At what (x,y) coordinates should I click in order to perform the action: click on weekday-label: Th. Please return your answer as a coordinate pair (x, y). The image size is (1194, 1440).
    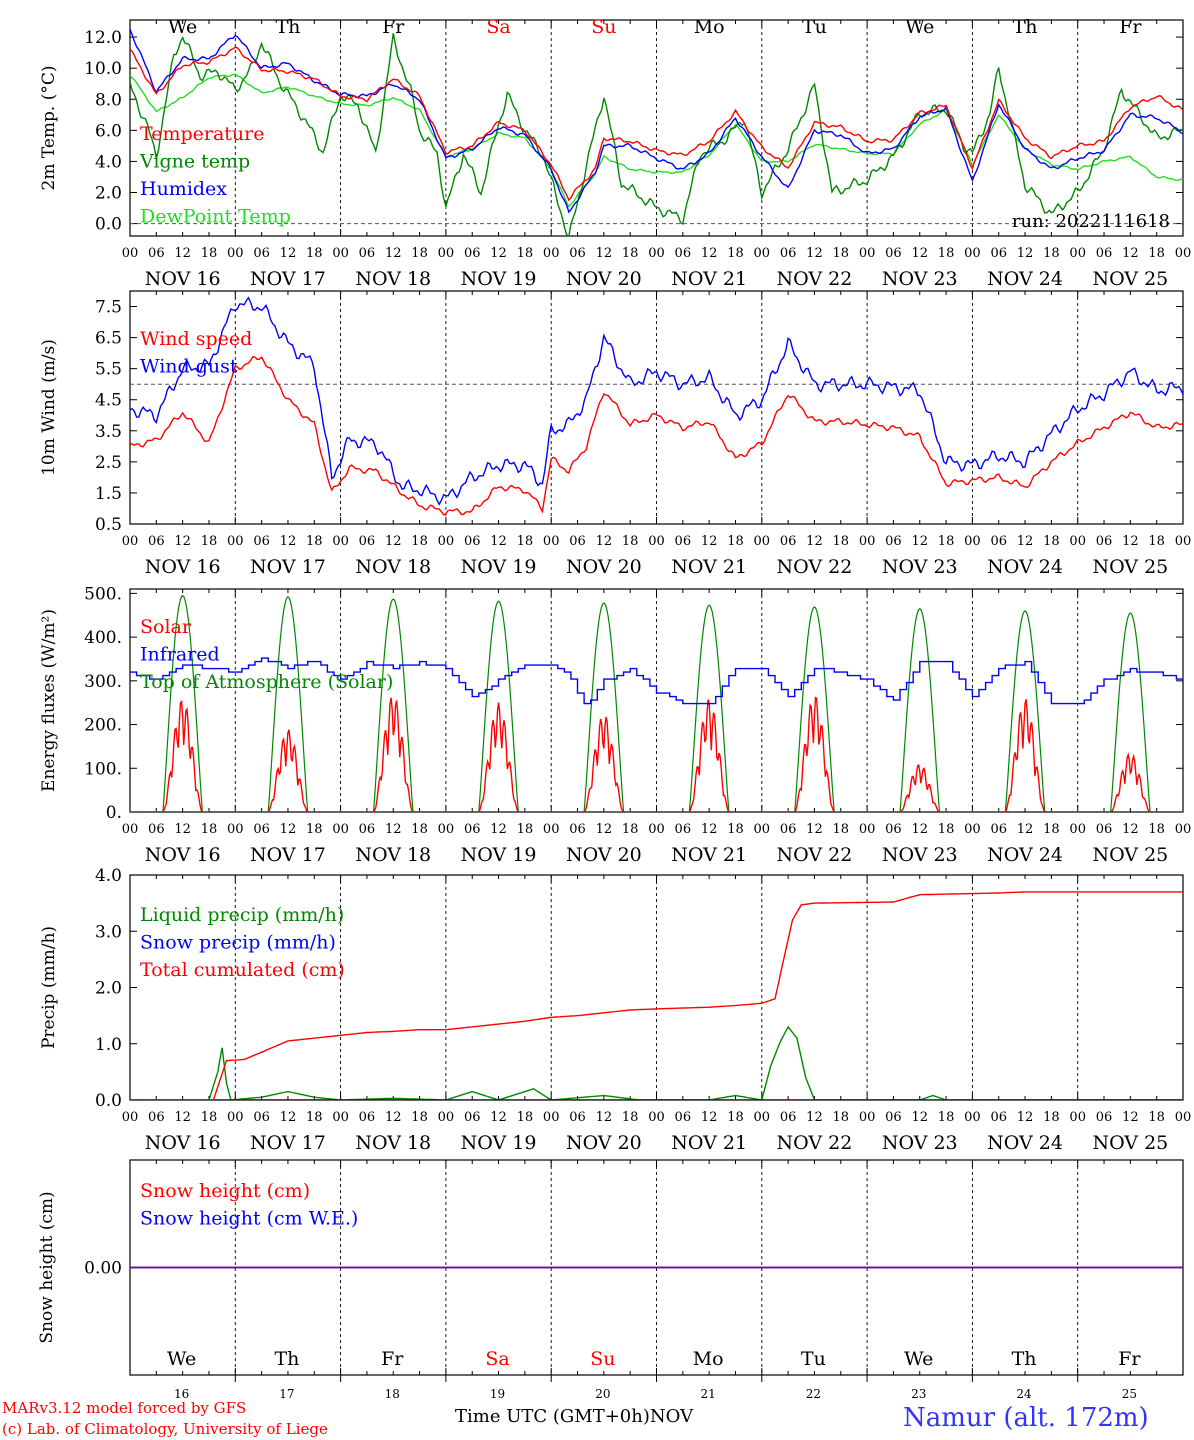
    Looking at the image, I should click on (287, 27).